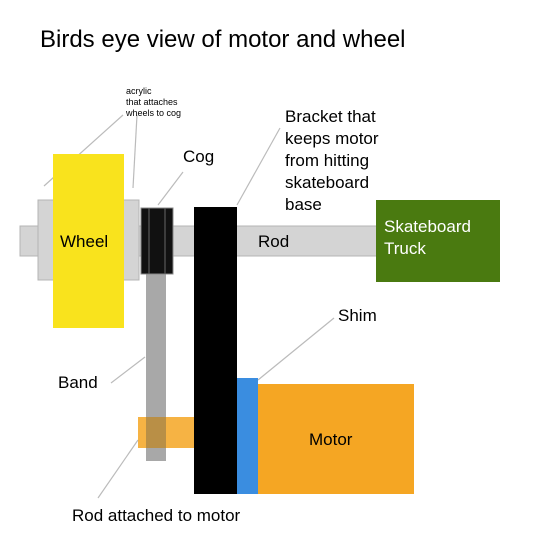 This screenshot has height=541, width=535. I want to click on rod-motor-leader-line, so click(118, 469).